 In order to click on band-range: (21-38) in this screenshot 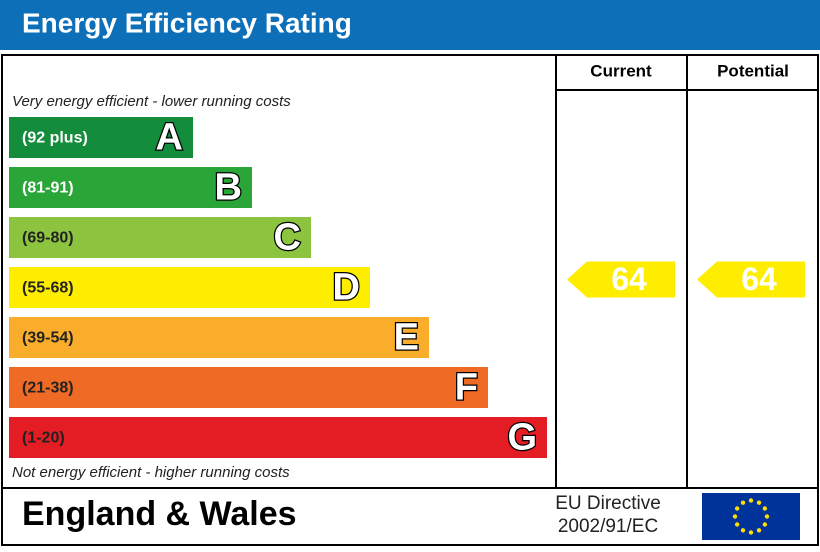, I will do `click(48, 388)`.